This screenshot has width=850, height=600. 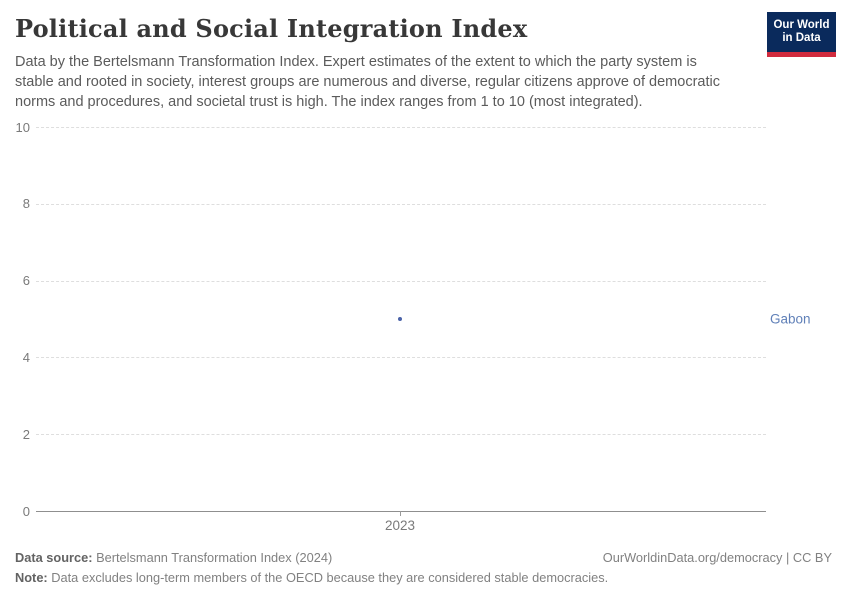 What do you see at coordinates (400, 319) in the screenshot?
I see `data-point-gabon` at bounding box center [400, 319].